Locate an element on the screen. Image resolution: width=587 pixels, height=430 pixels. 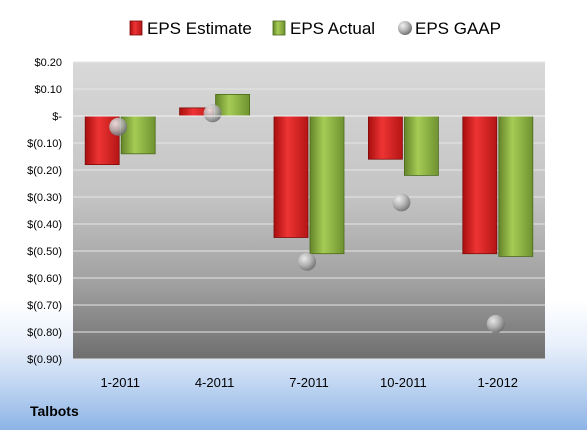
y-tick-label: $(0.20) is located at coordinates (44, 171).